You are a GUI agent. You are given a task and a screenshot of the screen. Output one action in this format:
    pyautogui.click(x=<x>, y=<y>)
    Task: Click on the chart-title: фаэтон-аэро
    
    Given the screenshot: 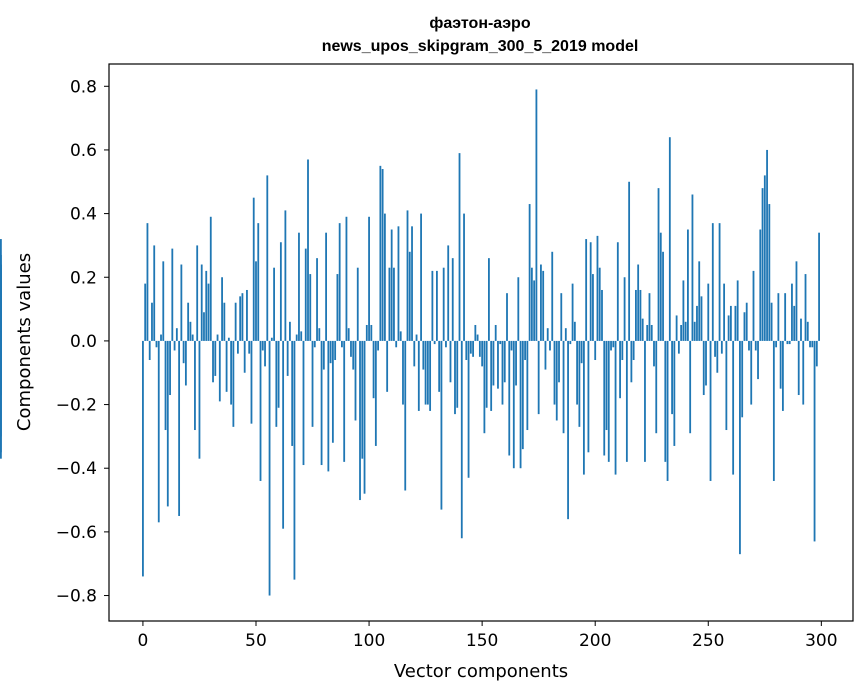 What is the action you would take?
    pyautogui.click(x=479, y=23)
    